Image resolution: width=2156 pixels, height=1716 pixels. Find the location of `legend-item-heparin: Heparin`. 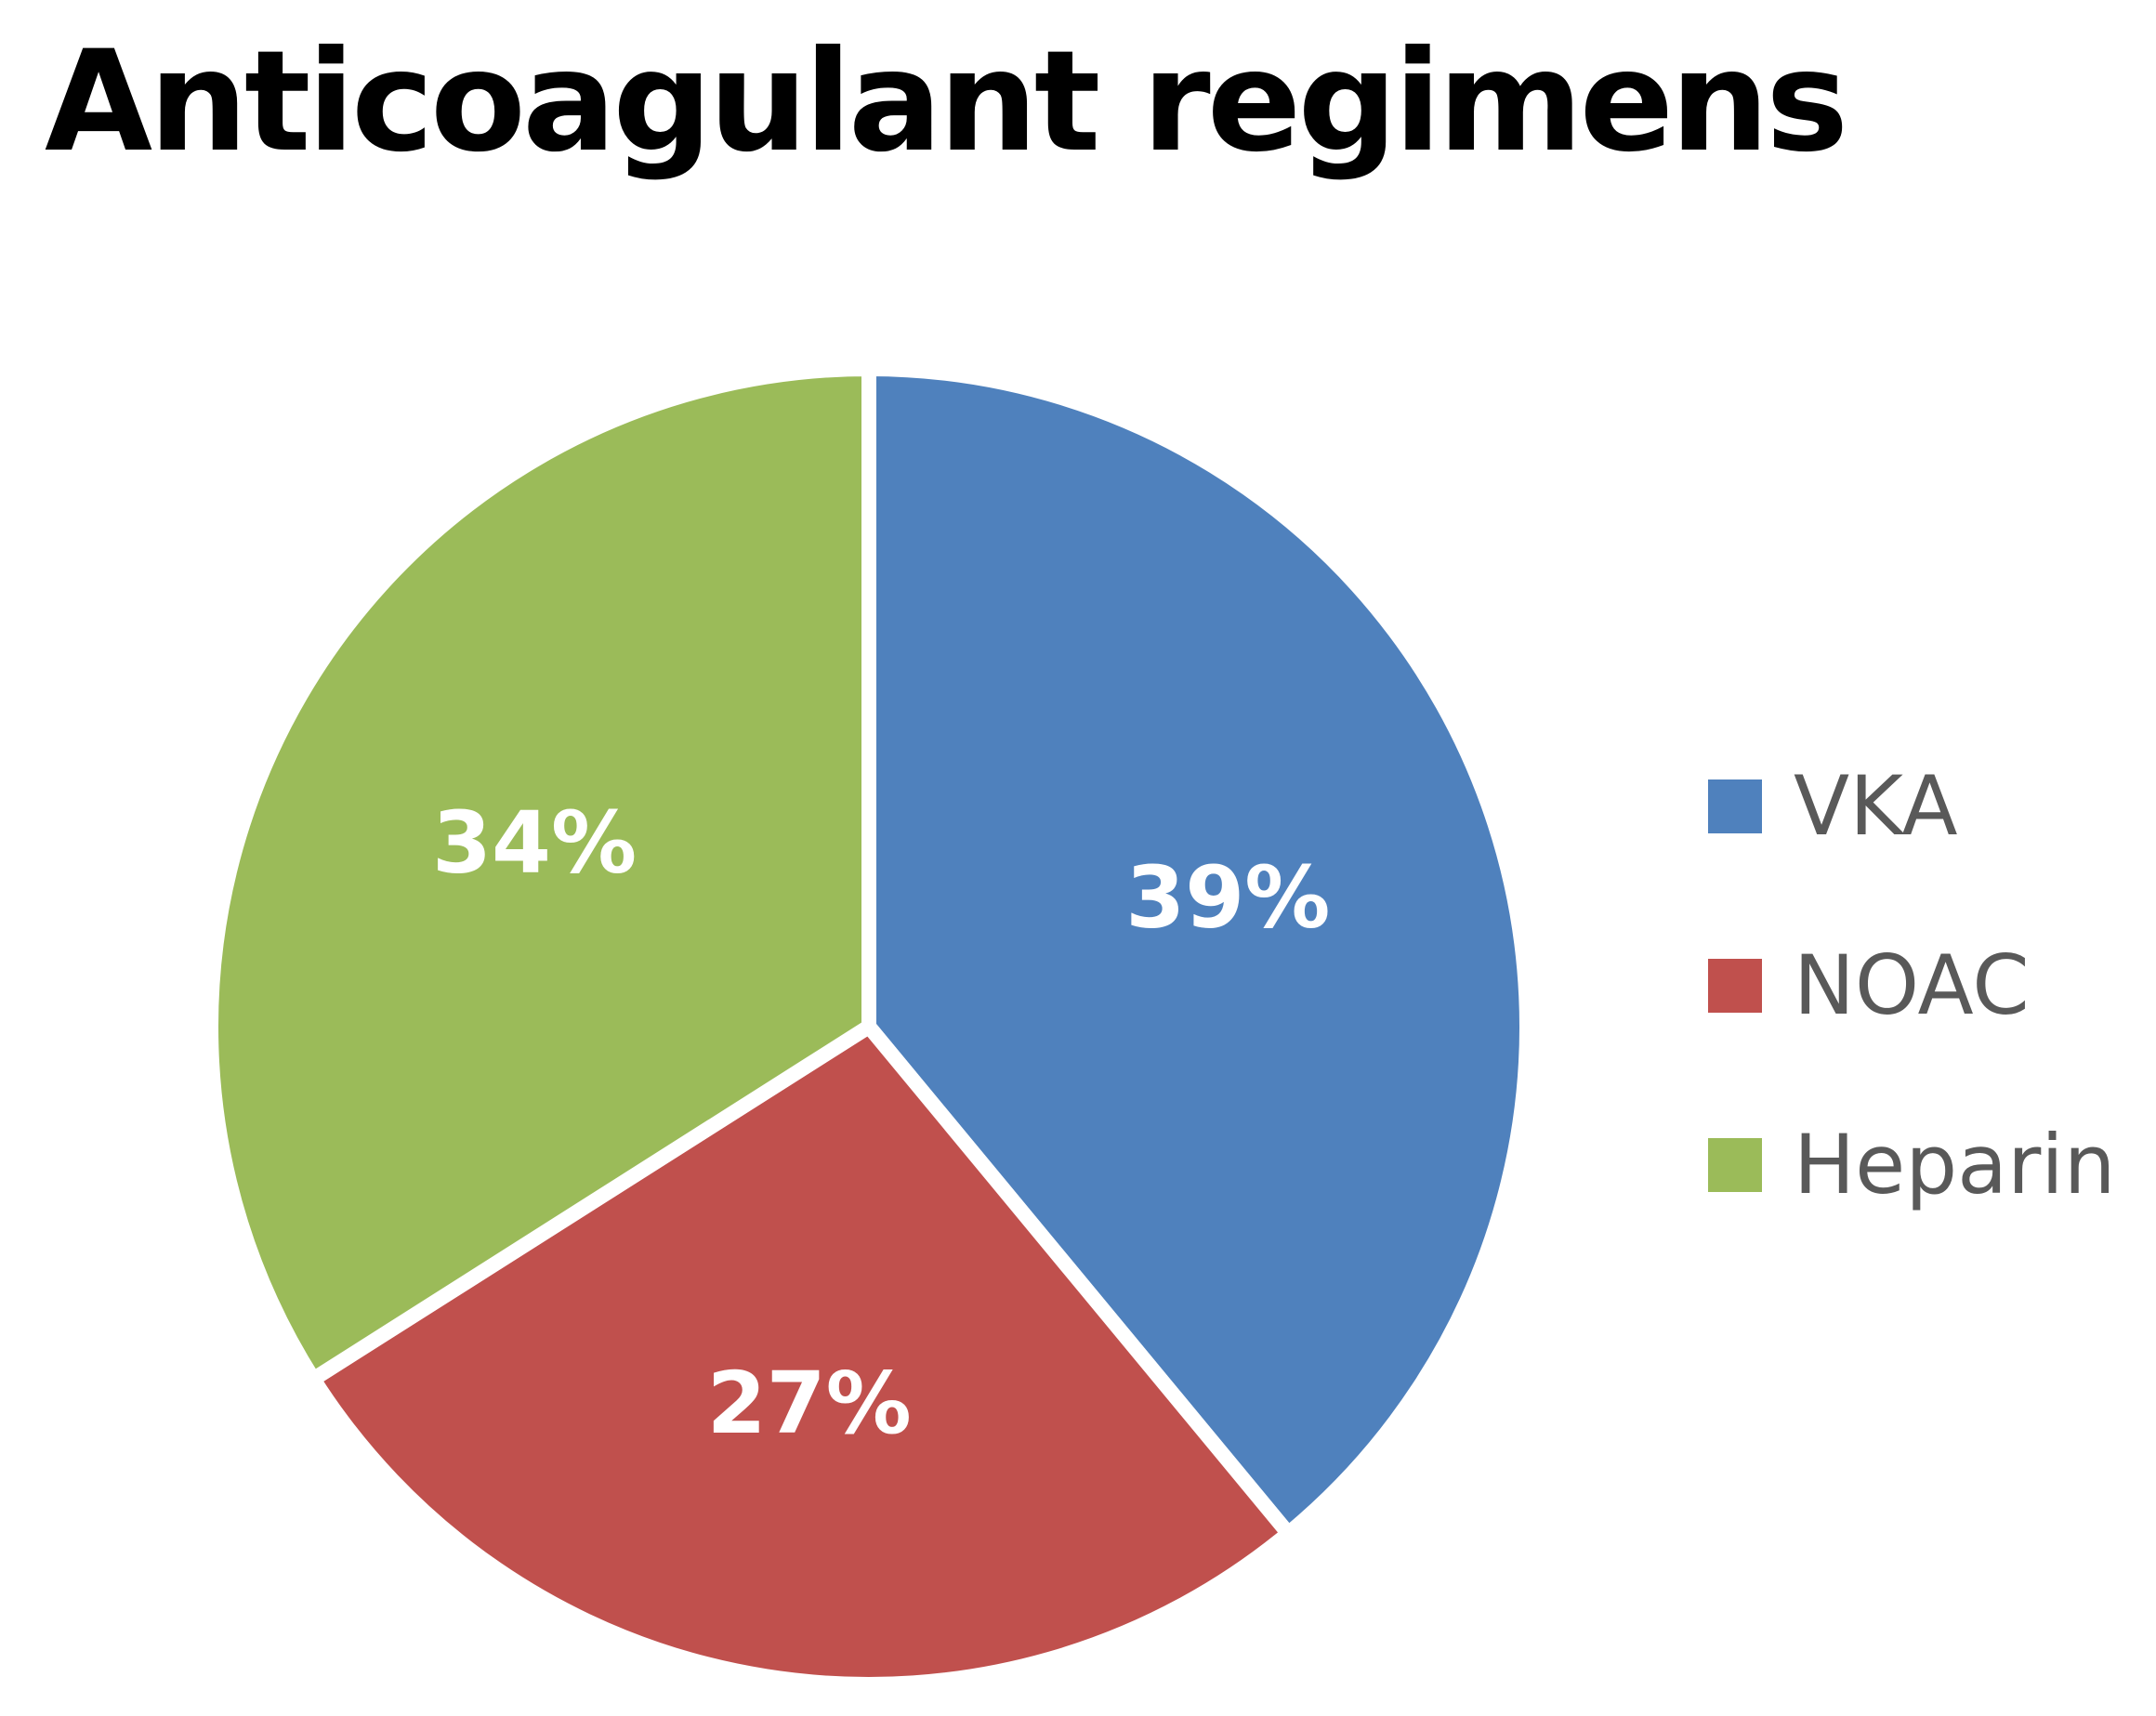

legend-item-heparin: Heparin is located at coordinates (1912, 1165).